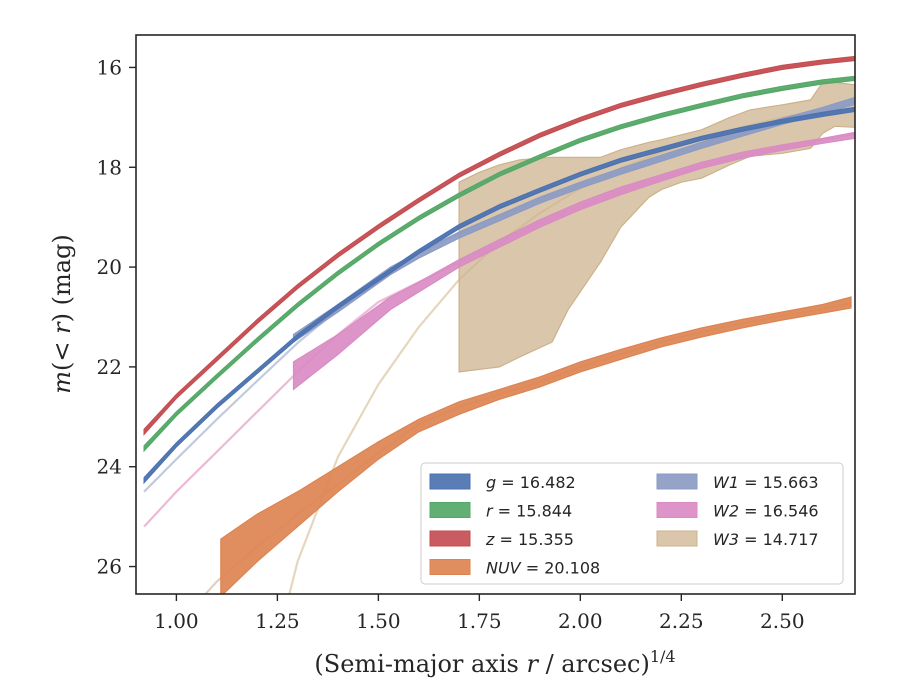 Image resolution: width=900 pixels, height=700 pixels. Describe the element at coordinates (109, 267) in the screenshot. I see `y-tick-label: 20` at that location.